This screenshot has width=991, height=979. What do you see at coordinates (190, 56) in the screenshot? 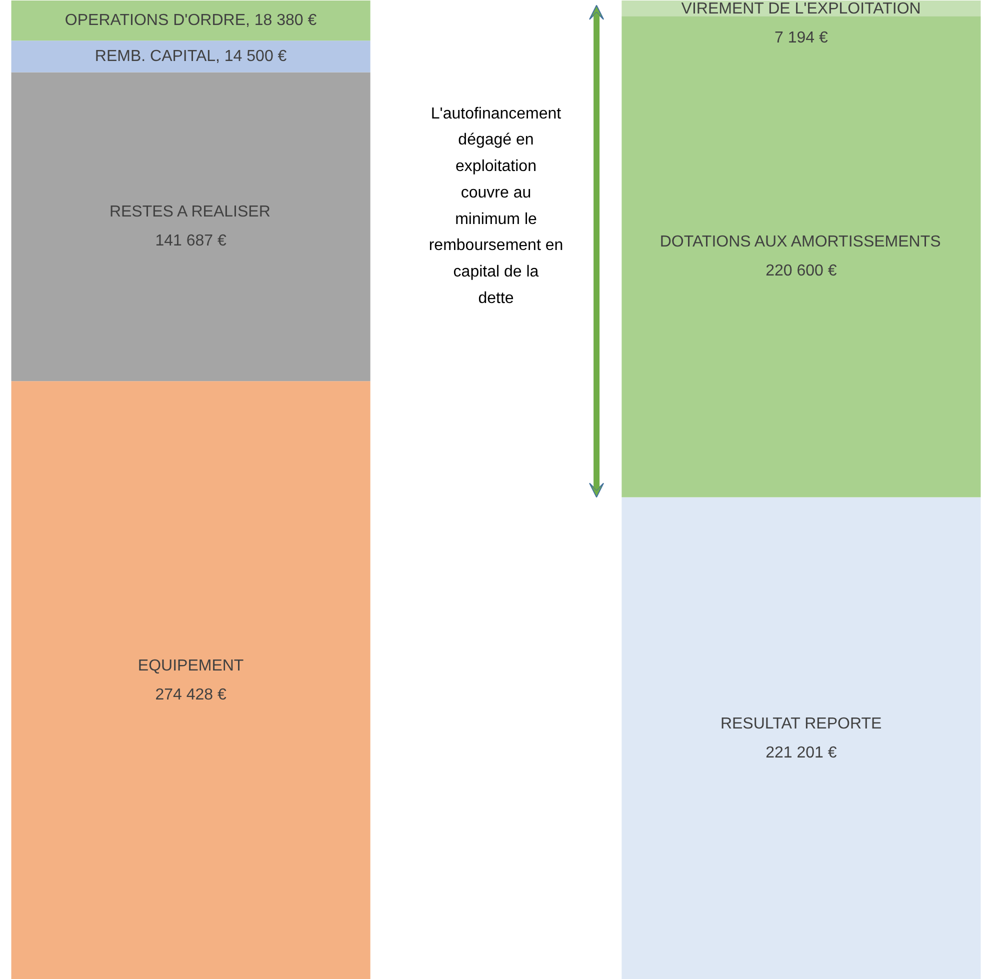
I see `data-label: REMB. CAPITAL, 14 500 €` at bounding box center [190, 56].